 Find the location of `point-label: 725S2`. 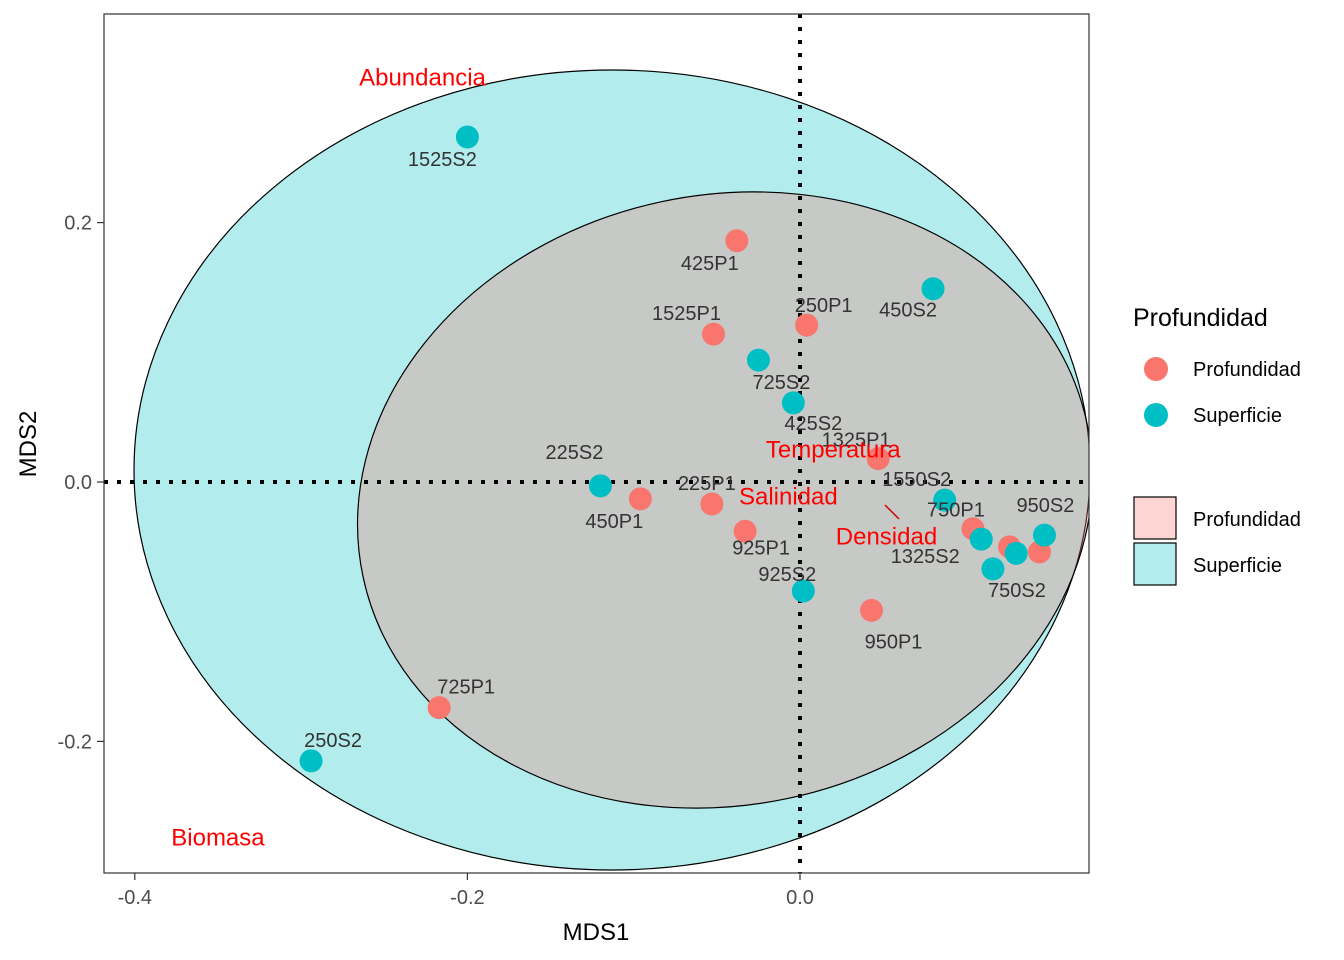

point-label: 725S2 is located at coordinates (782, 383).